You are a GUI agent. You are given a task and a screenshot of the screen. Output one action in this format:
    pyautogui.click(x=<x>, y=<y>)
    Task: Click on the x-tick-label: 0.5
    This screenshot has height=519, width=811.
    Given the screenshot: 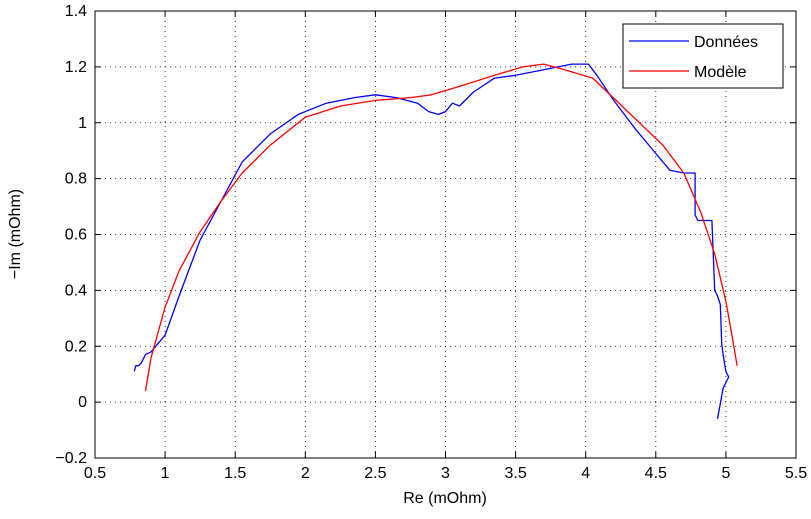 What is the action you would take?
    pyautogui.click(x=95, y=473)
    